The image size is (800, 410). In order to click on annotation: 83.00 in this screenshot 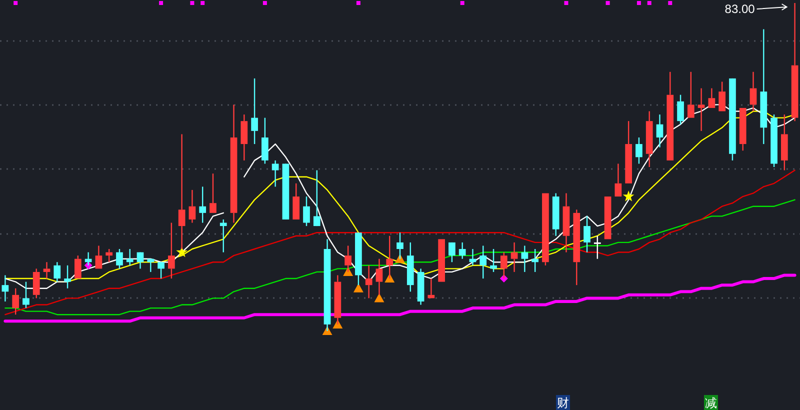, I will do `click(740, 9)`.